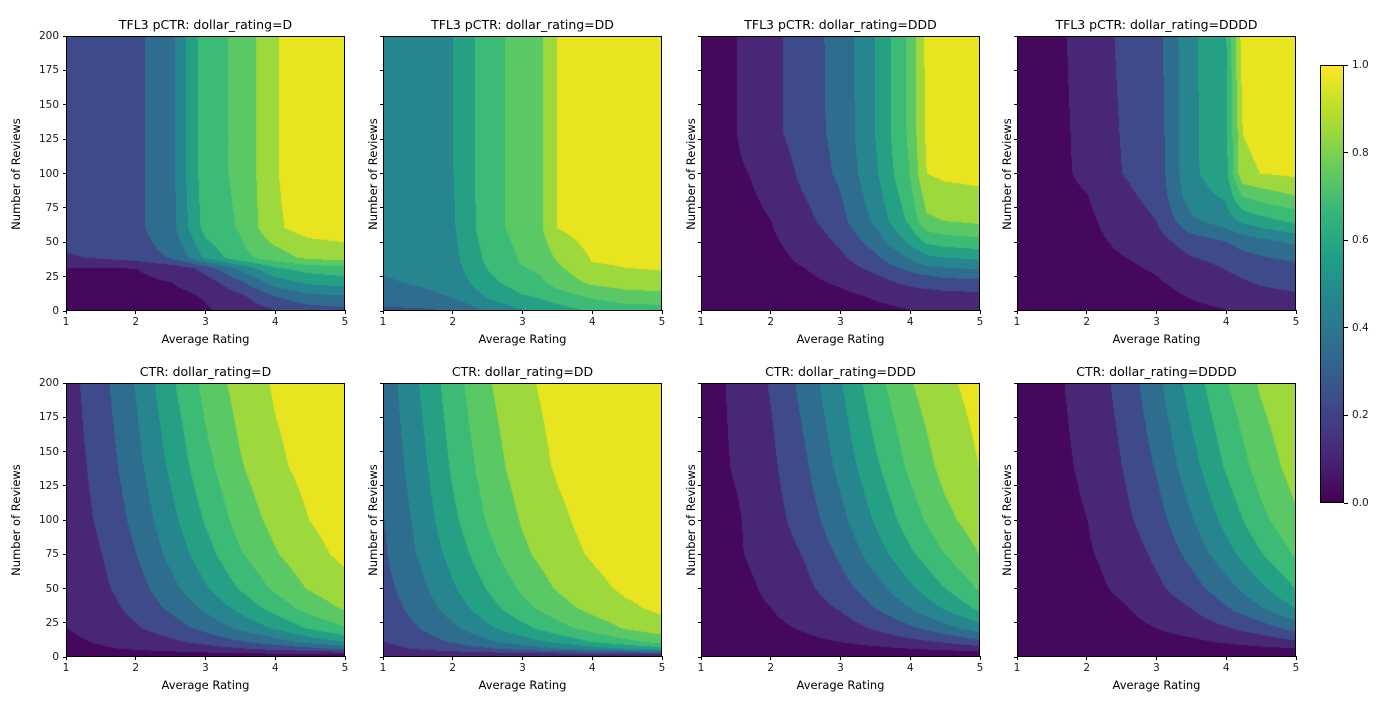 The height and width of the screenshot is (711, 1386). Describe the element at coordinates (840, 371) in the screenshot. I see `subplot-title: CTR: dollar_rating=DDD` at that location.